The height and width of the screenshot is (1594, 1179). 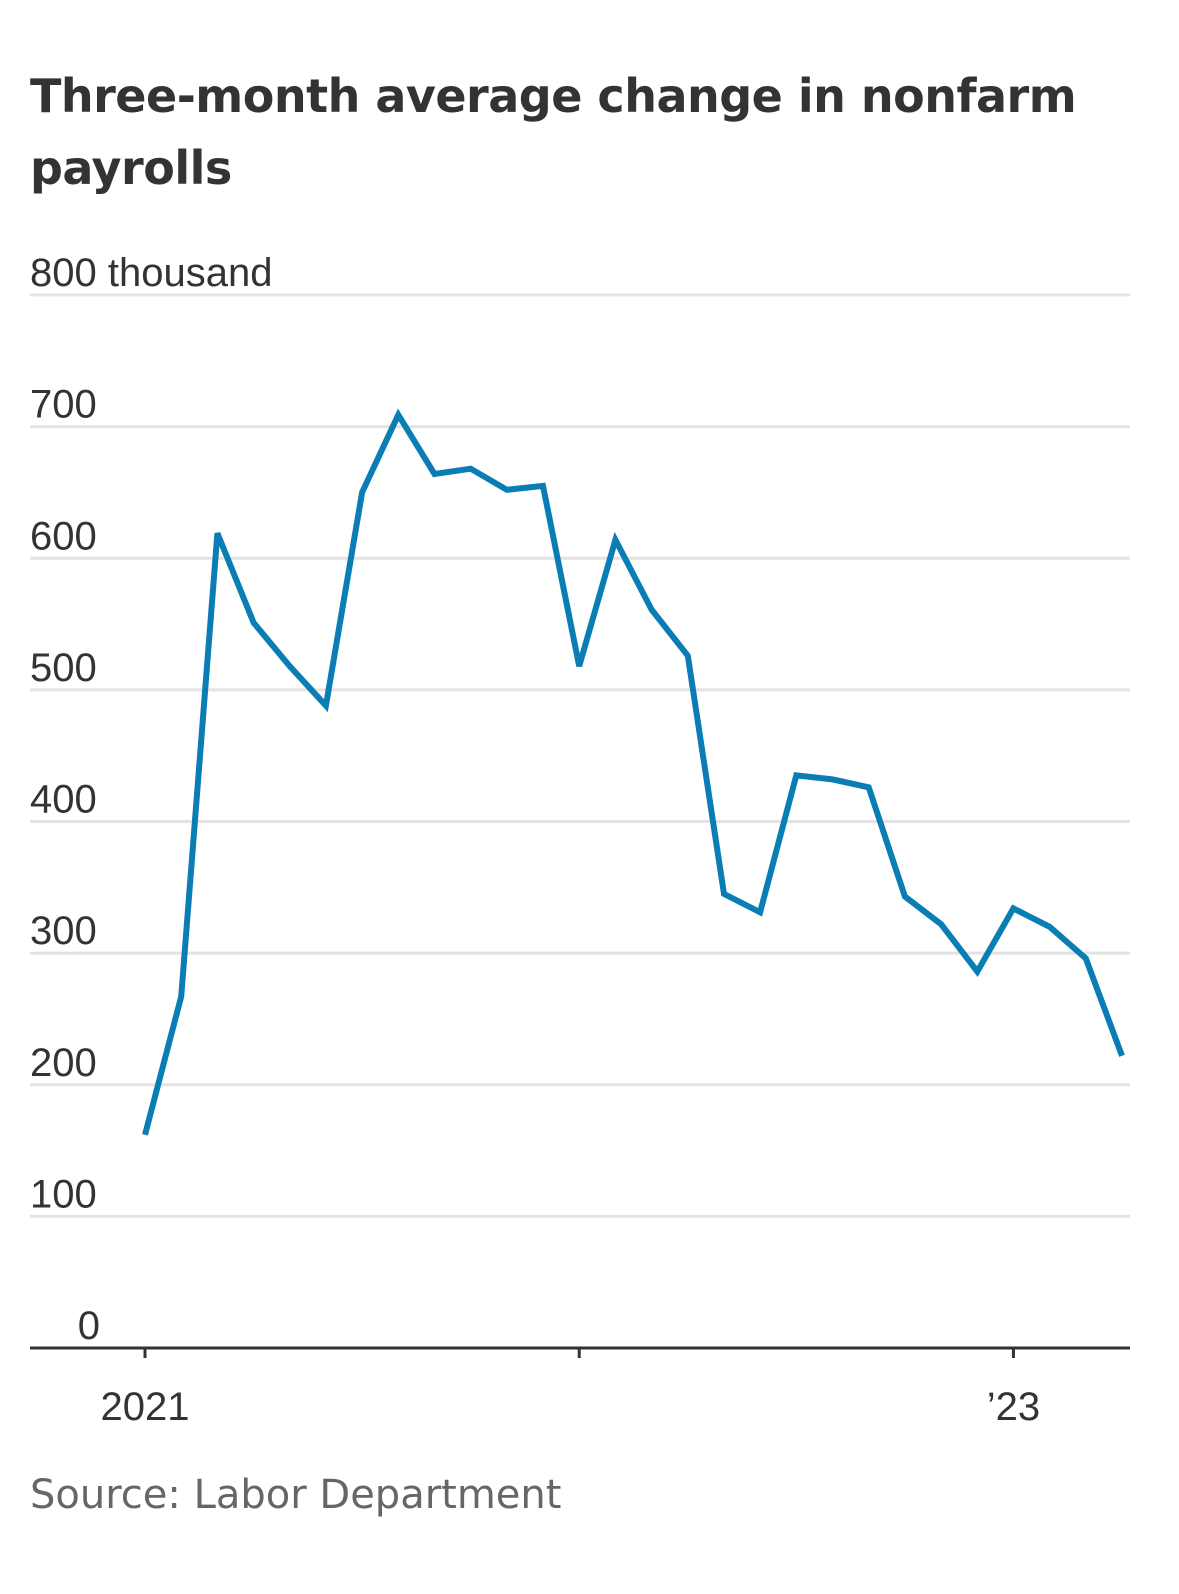 I want to click on y-tick-label-200: 200, so click(x=63, y=1063).